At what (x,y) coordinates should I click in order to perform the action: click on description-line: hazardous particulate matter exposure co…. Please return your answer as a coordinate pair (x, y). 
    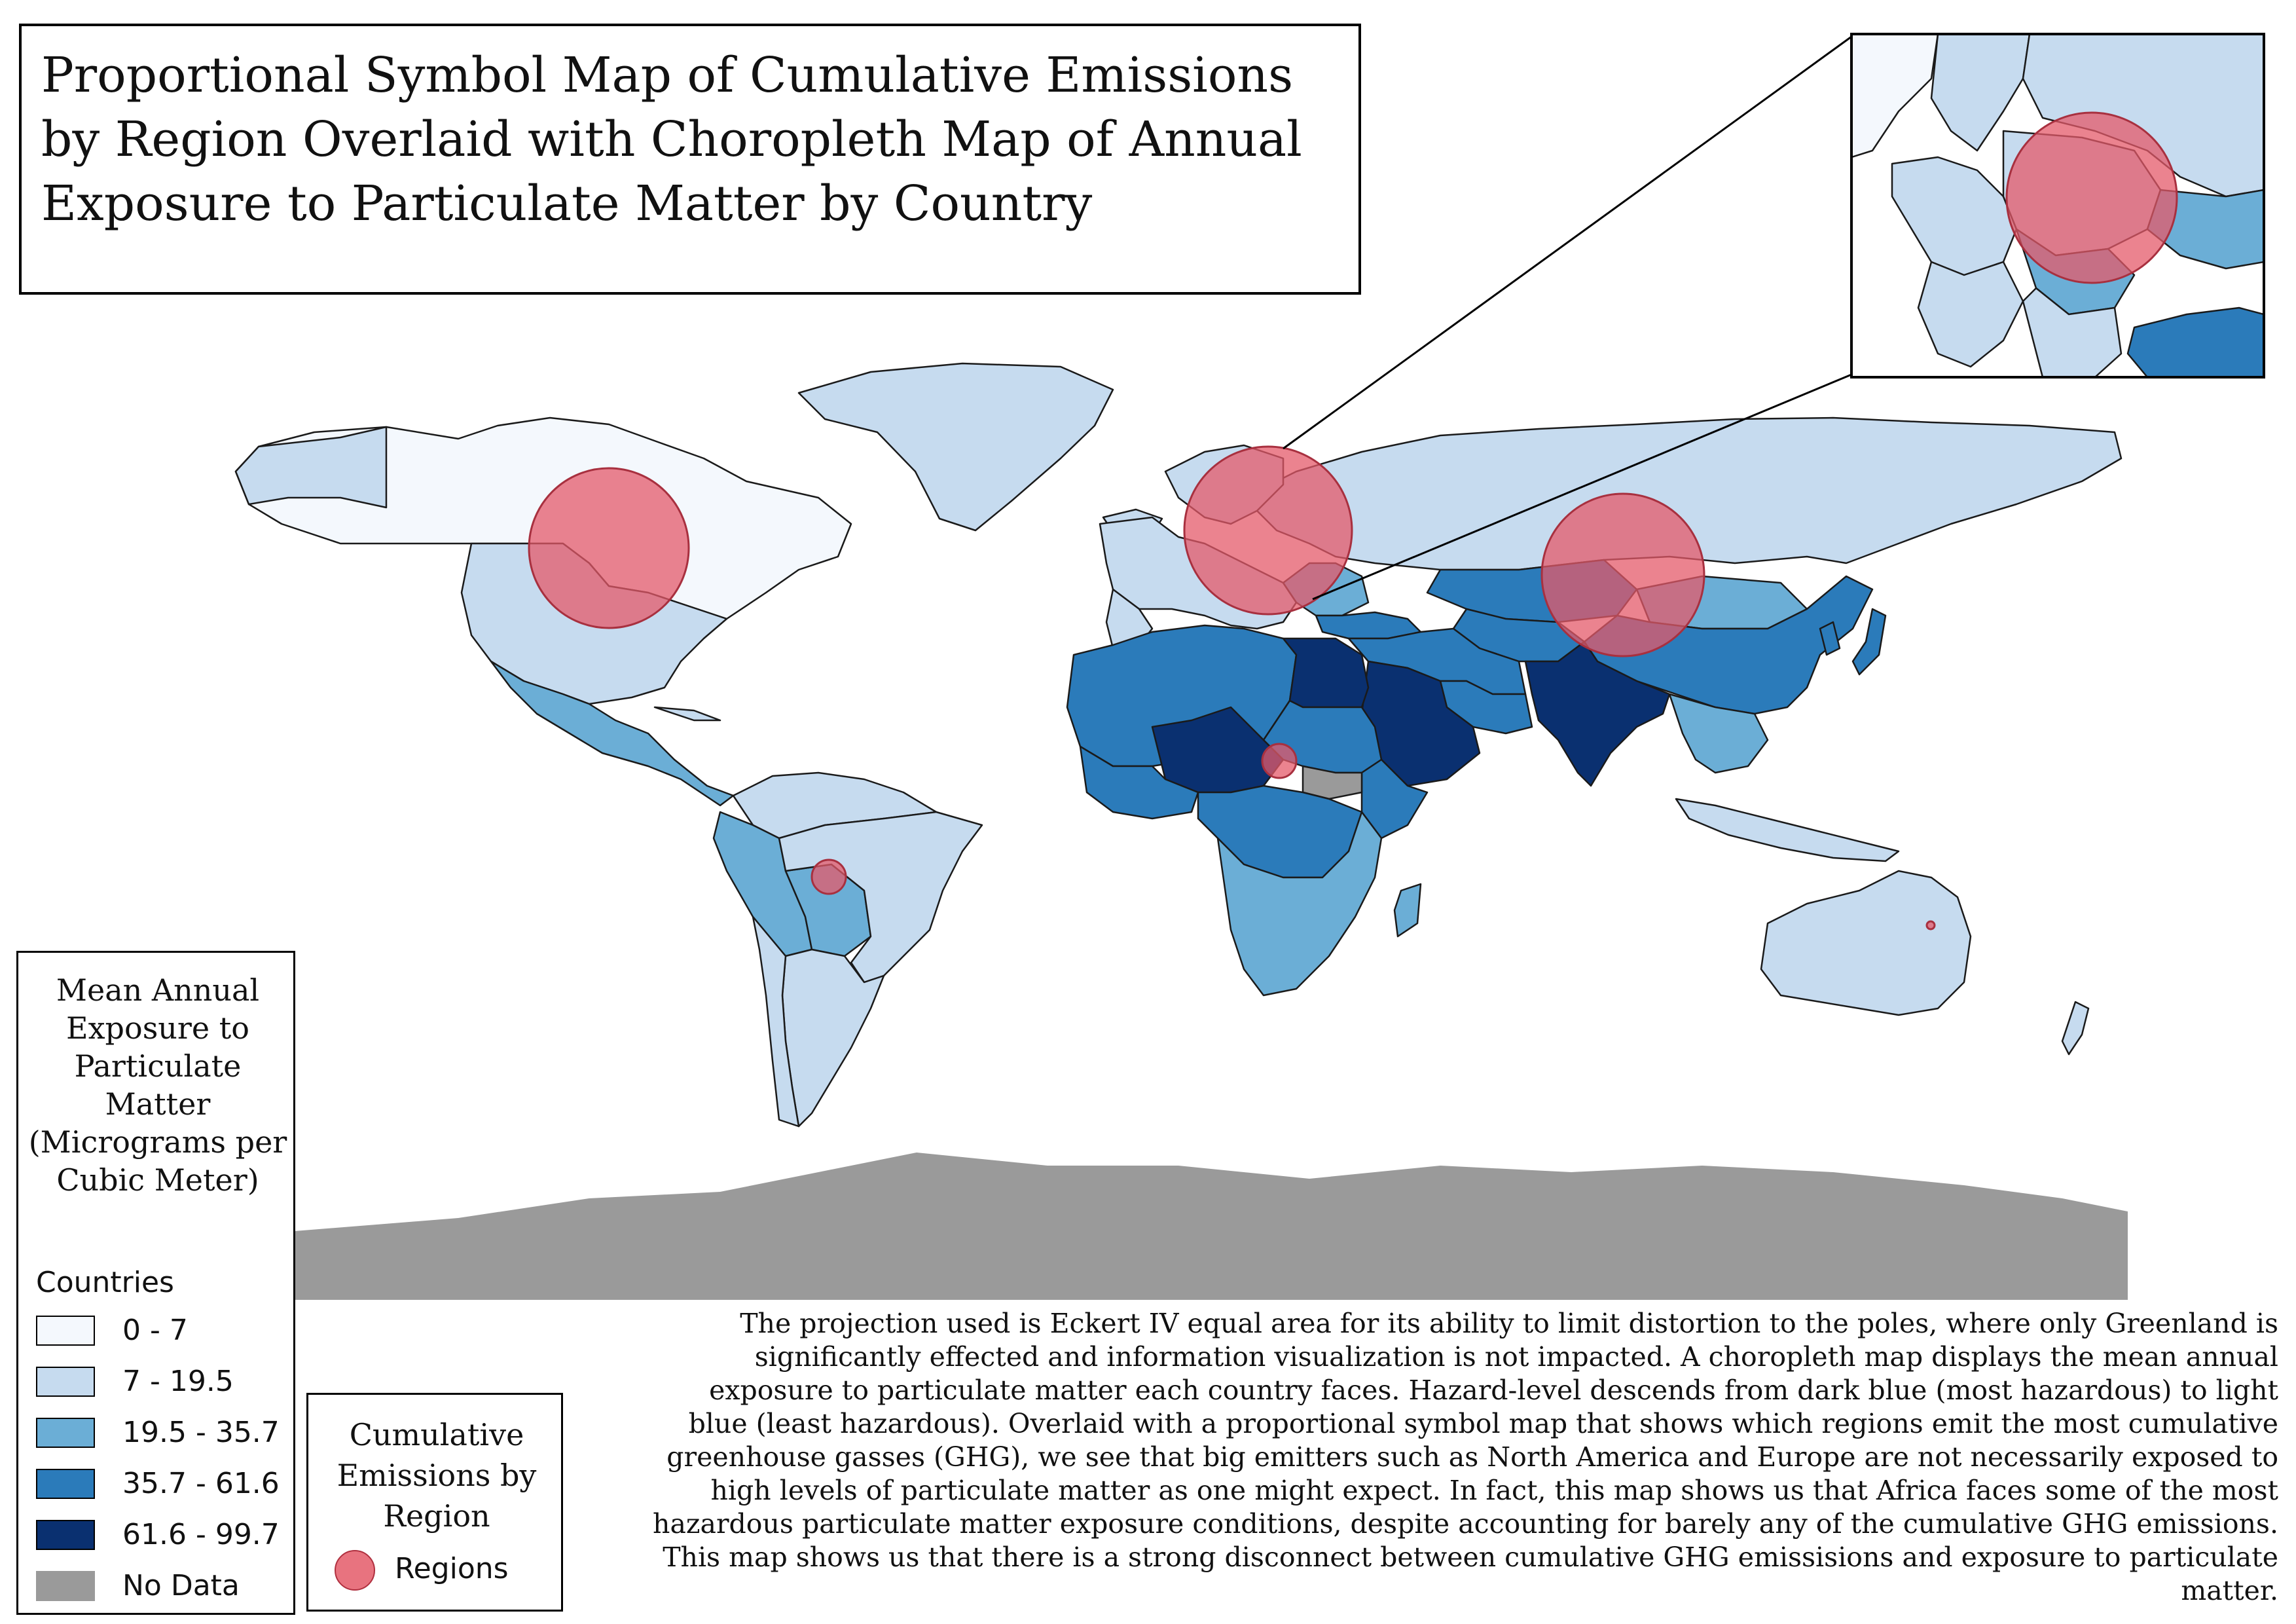
    Looking at the image, I should click on (1465, 1524).